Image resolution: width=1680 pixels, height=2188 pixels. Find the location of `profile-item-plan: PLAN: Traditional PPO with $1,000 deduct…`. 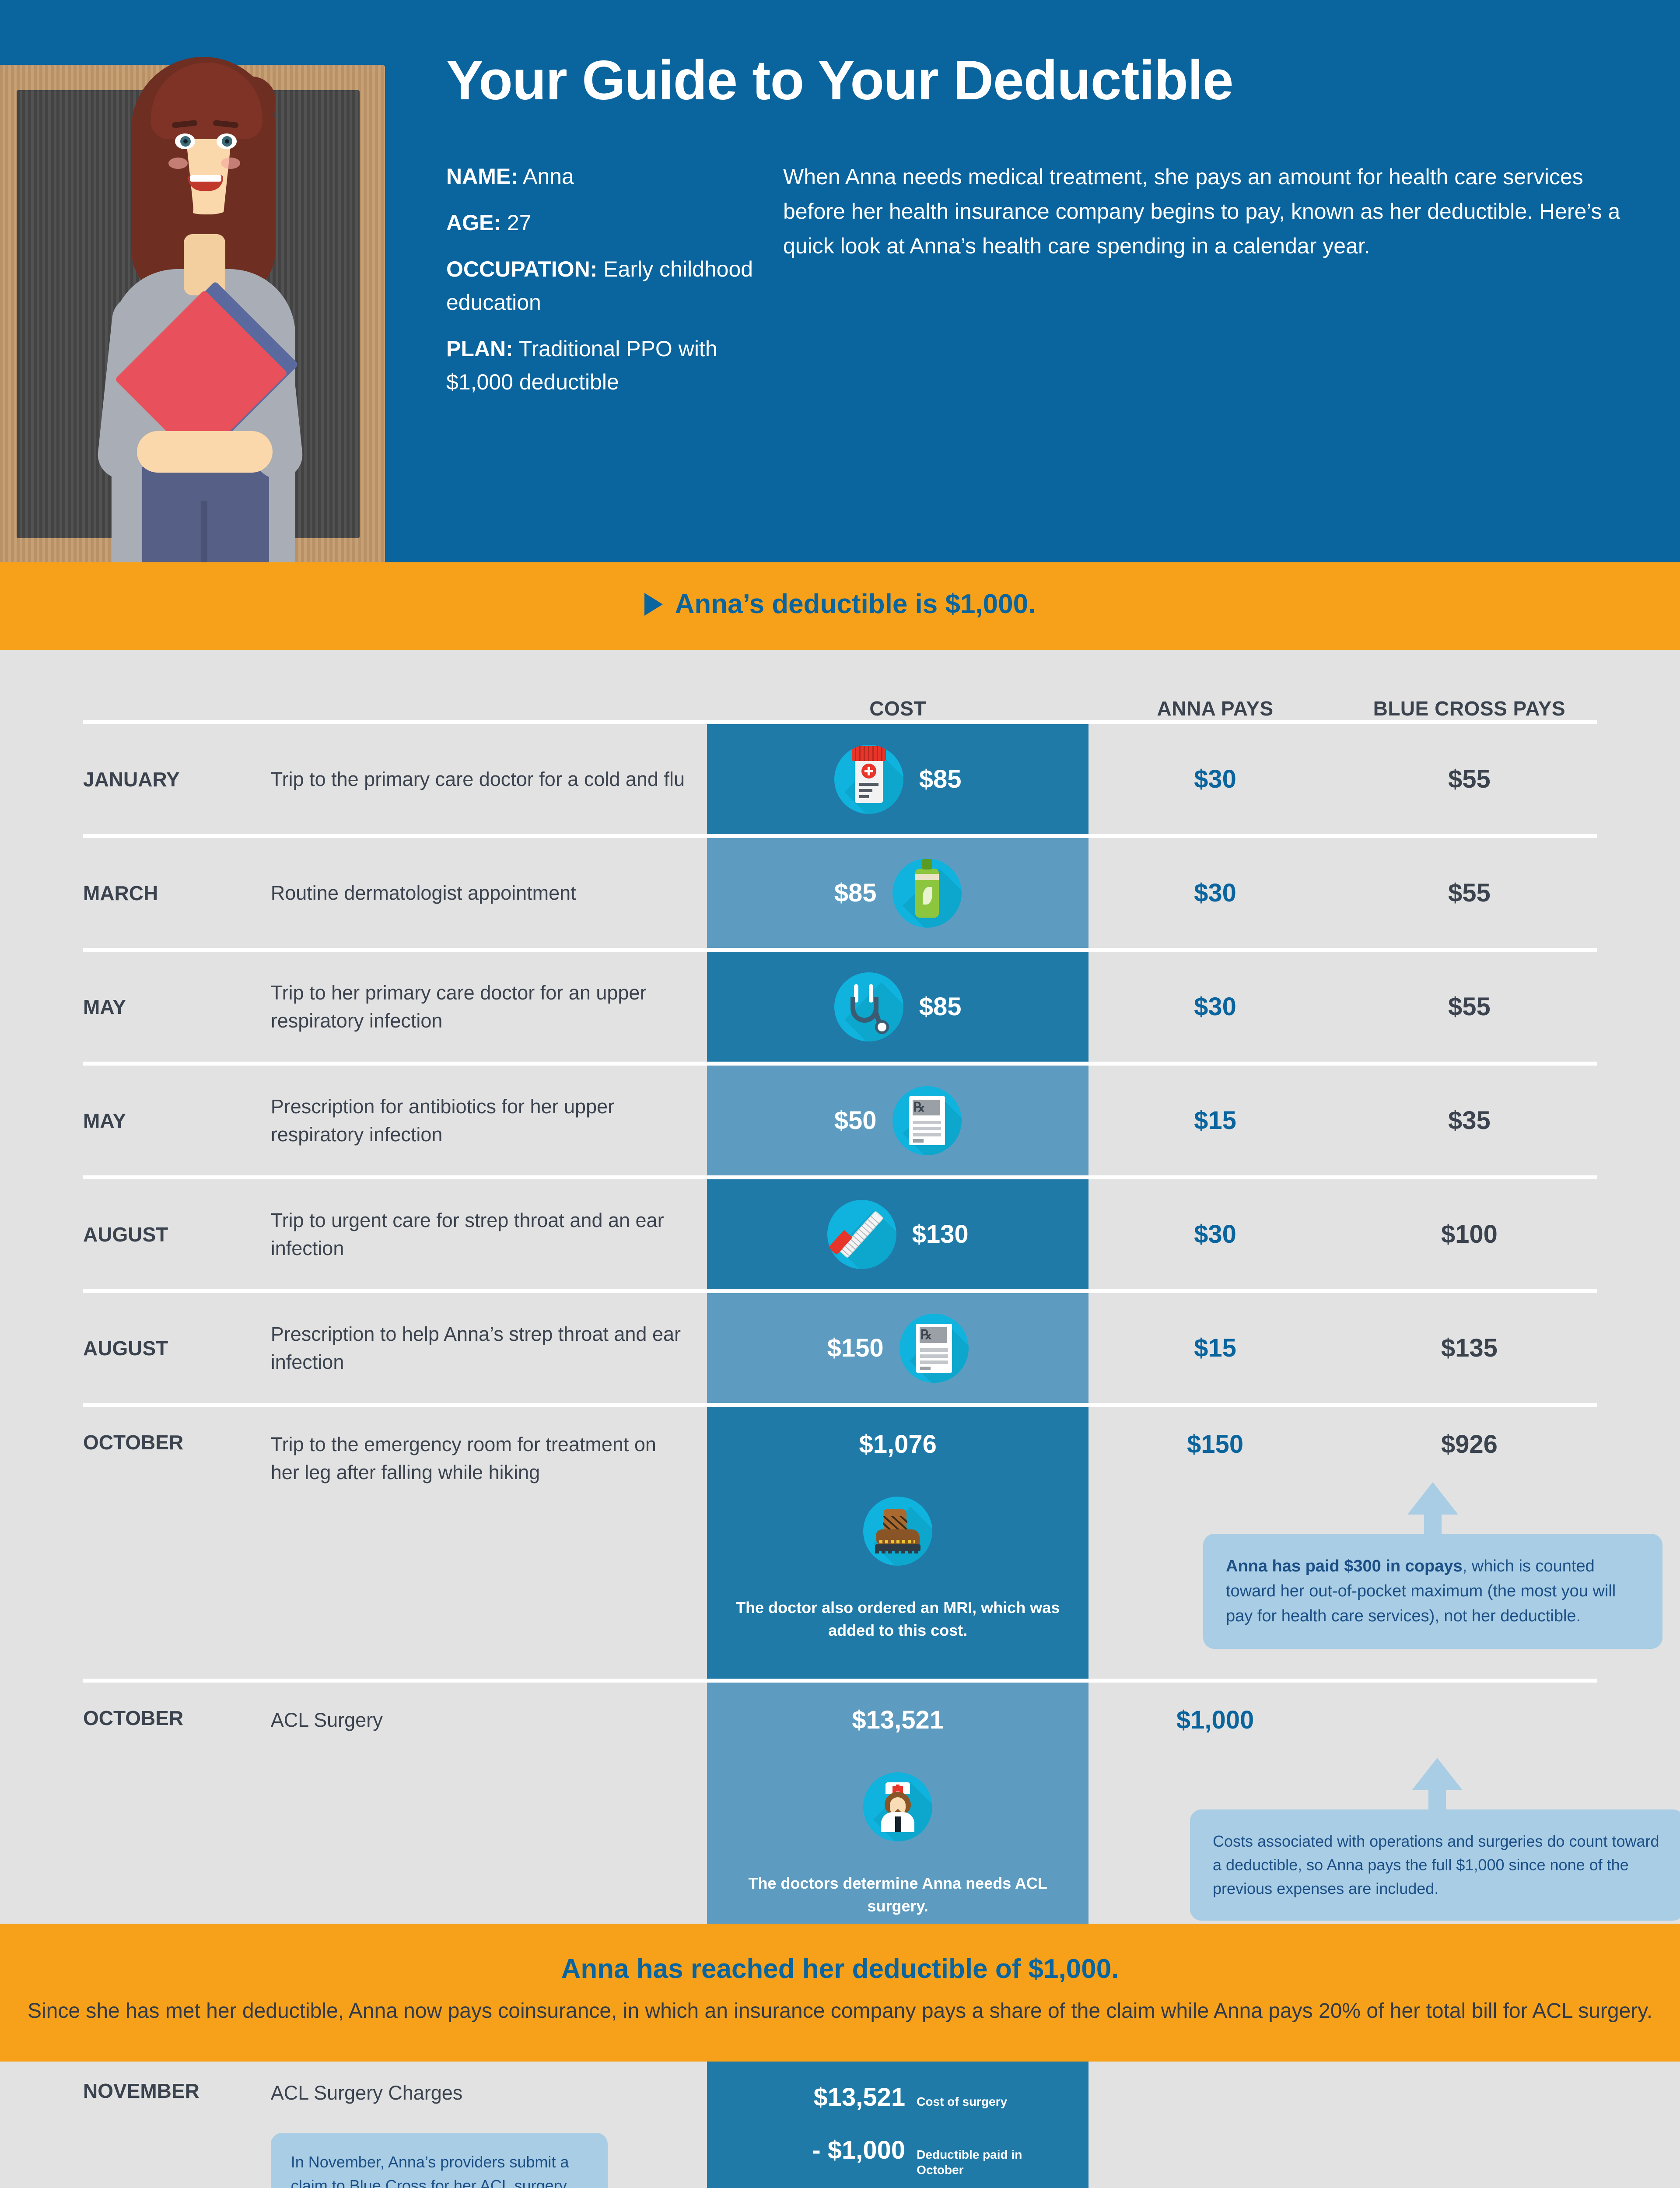

profile-item-plan: PLAN: Traditional PPO with $1,000 deduct… is located at coordinates (582, 365).